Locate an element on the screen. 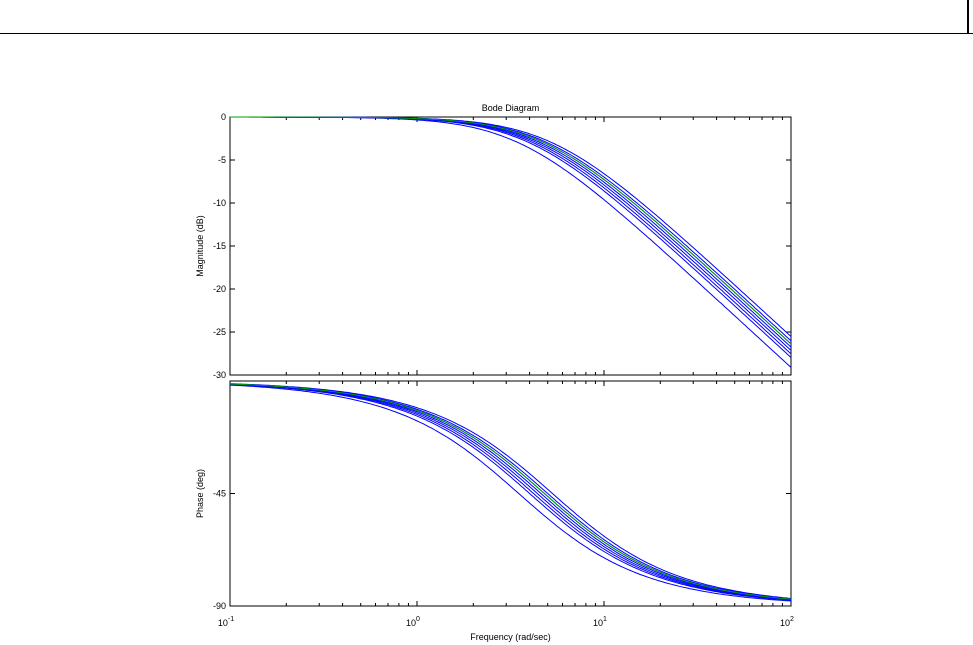 This screenshot has height=645, width=973. phase-y-tick-label: -45 is located at coordinates (219, 494).